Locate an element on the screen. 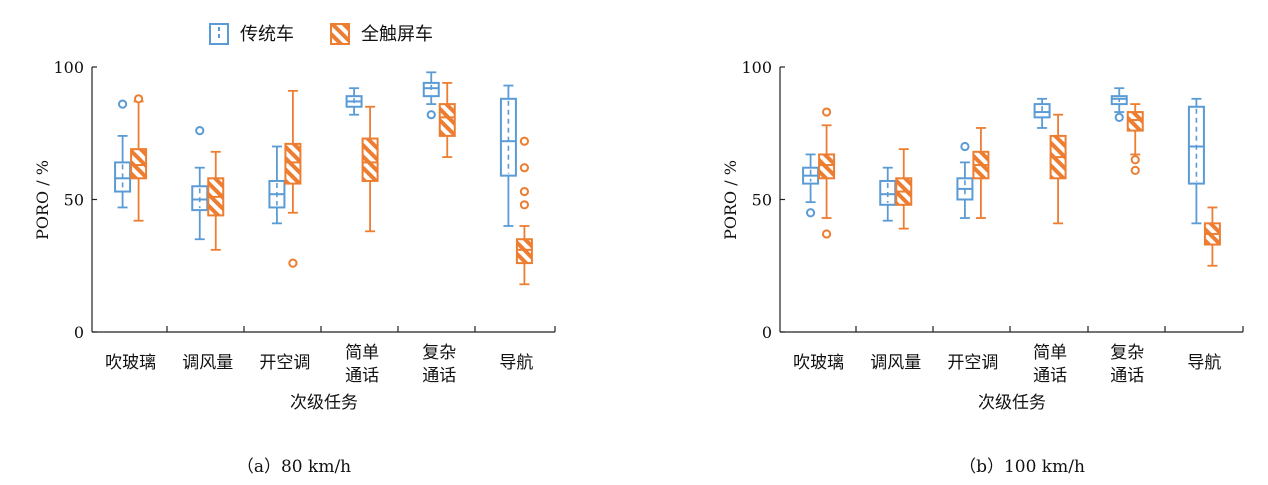 The image size is (1268, 485). legend: 传统车 全触屏车 is located at coordinates (321, 34).